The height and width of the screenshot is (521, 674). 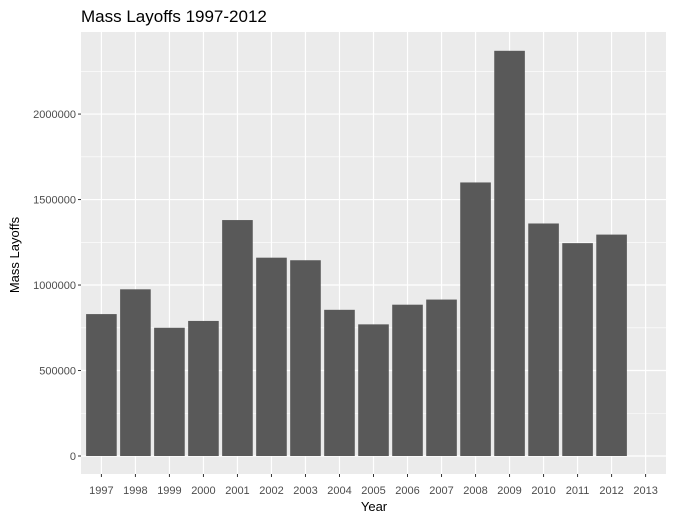 I want to click on x-axis-title: Year, so click(x=374, y=506).